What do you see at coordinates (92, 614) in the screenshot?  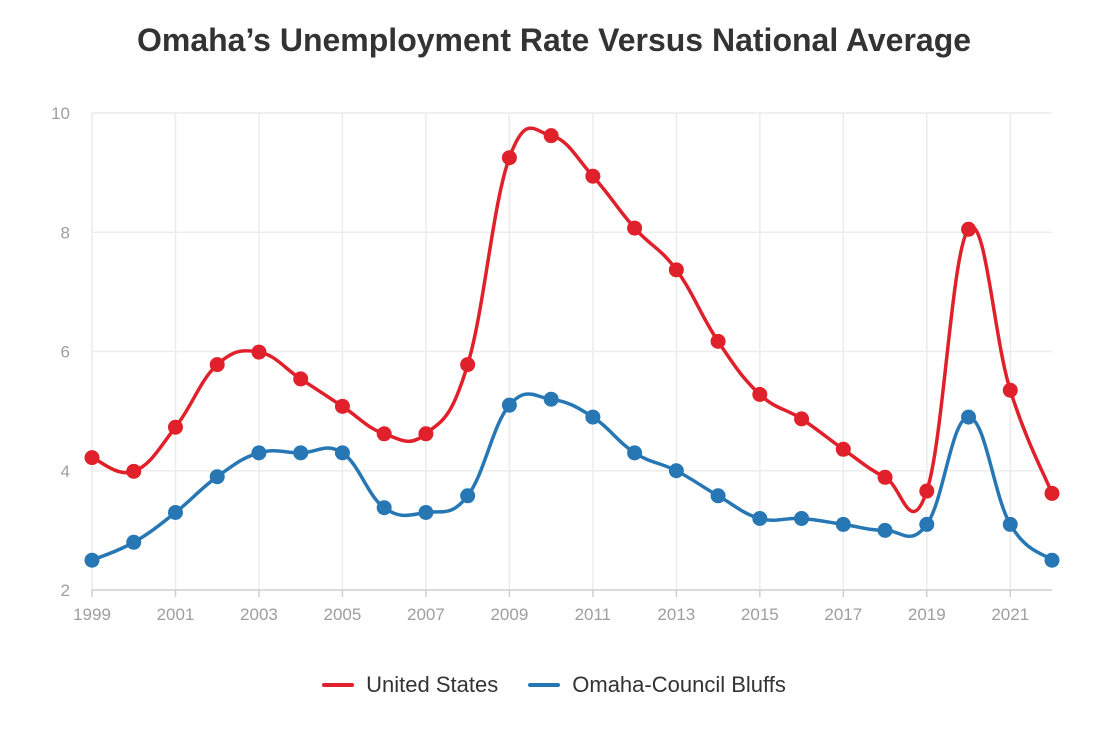 I see `x-tick-label: 1999` at bounding box center [92, 614].